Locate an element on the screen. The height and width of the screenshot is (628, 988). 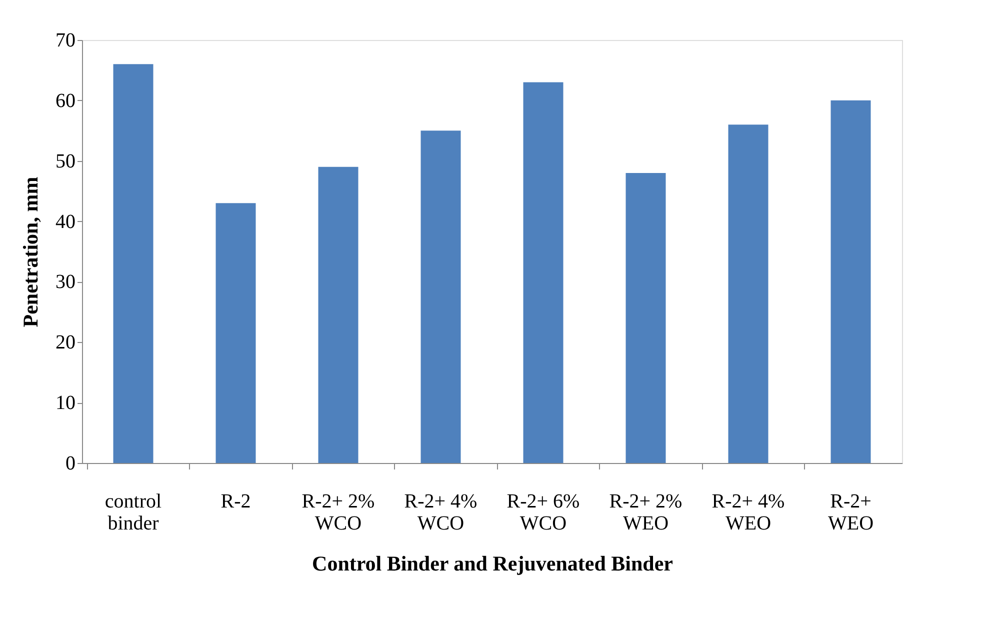
x-axis-title: Control Binder and Rejuvenated Binder is located at coordinates (492, 564).